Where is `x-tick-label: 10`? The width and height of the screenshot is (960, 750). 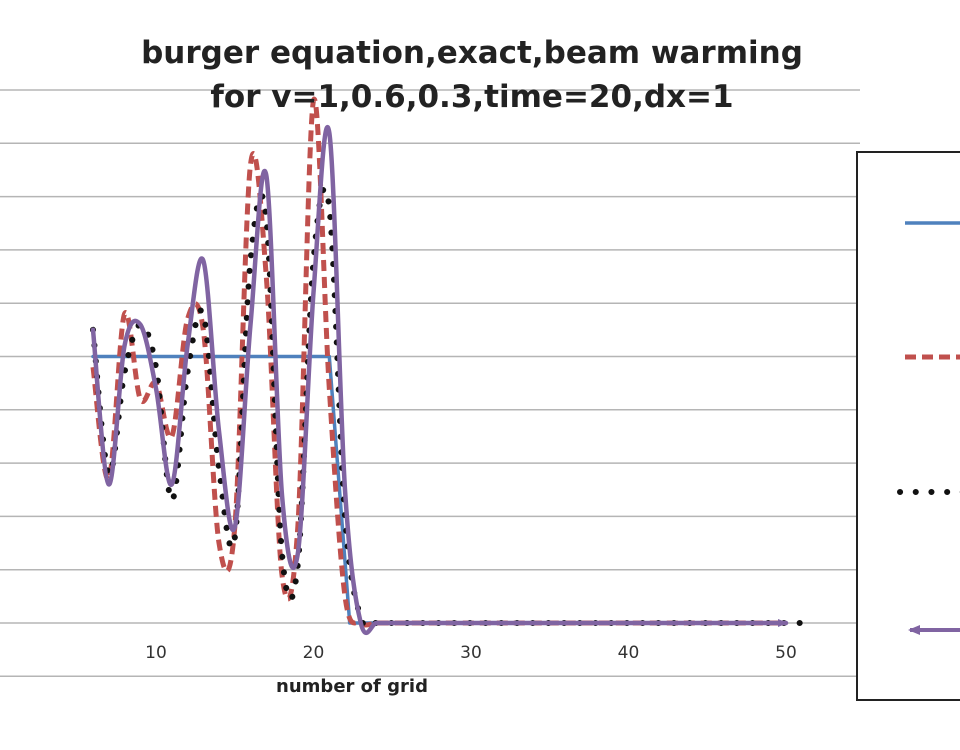
x-tick-label: 10 is located at coordinates (156, 653).